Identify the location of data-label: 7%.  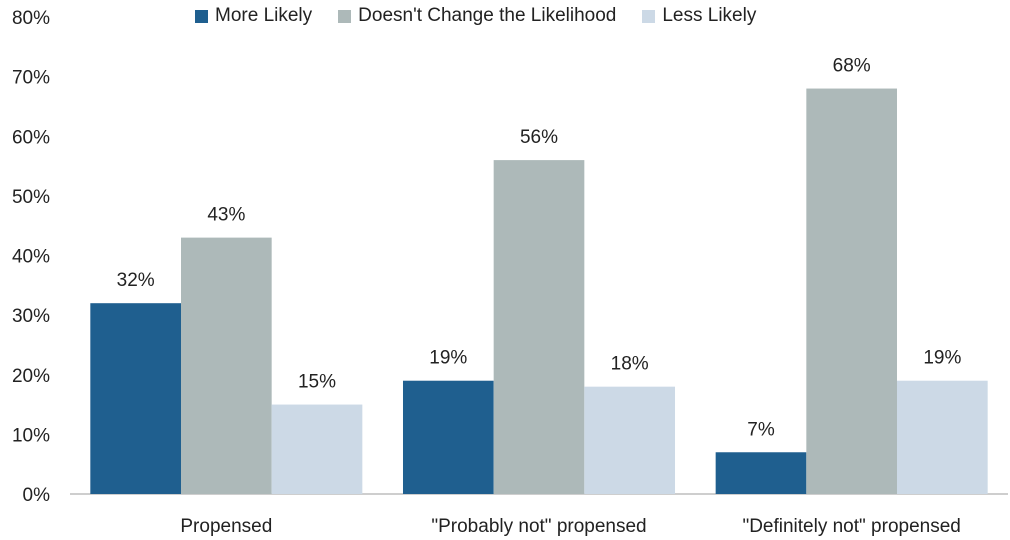
(761, 429).